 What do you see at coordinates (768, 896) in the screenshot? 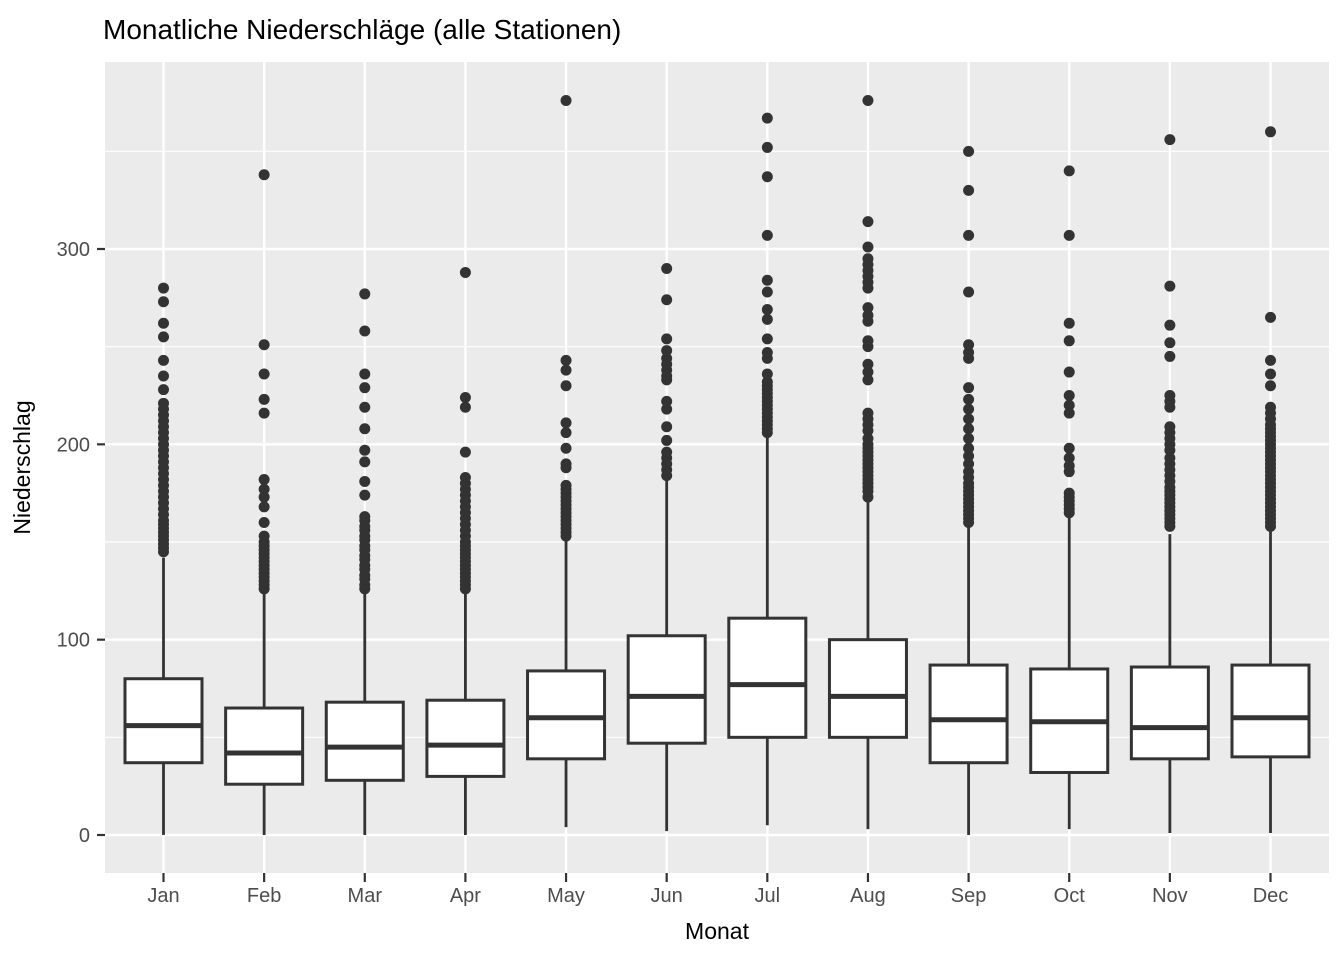
I see `x-tick-label: Jul` at bounding box center [768, 896].